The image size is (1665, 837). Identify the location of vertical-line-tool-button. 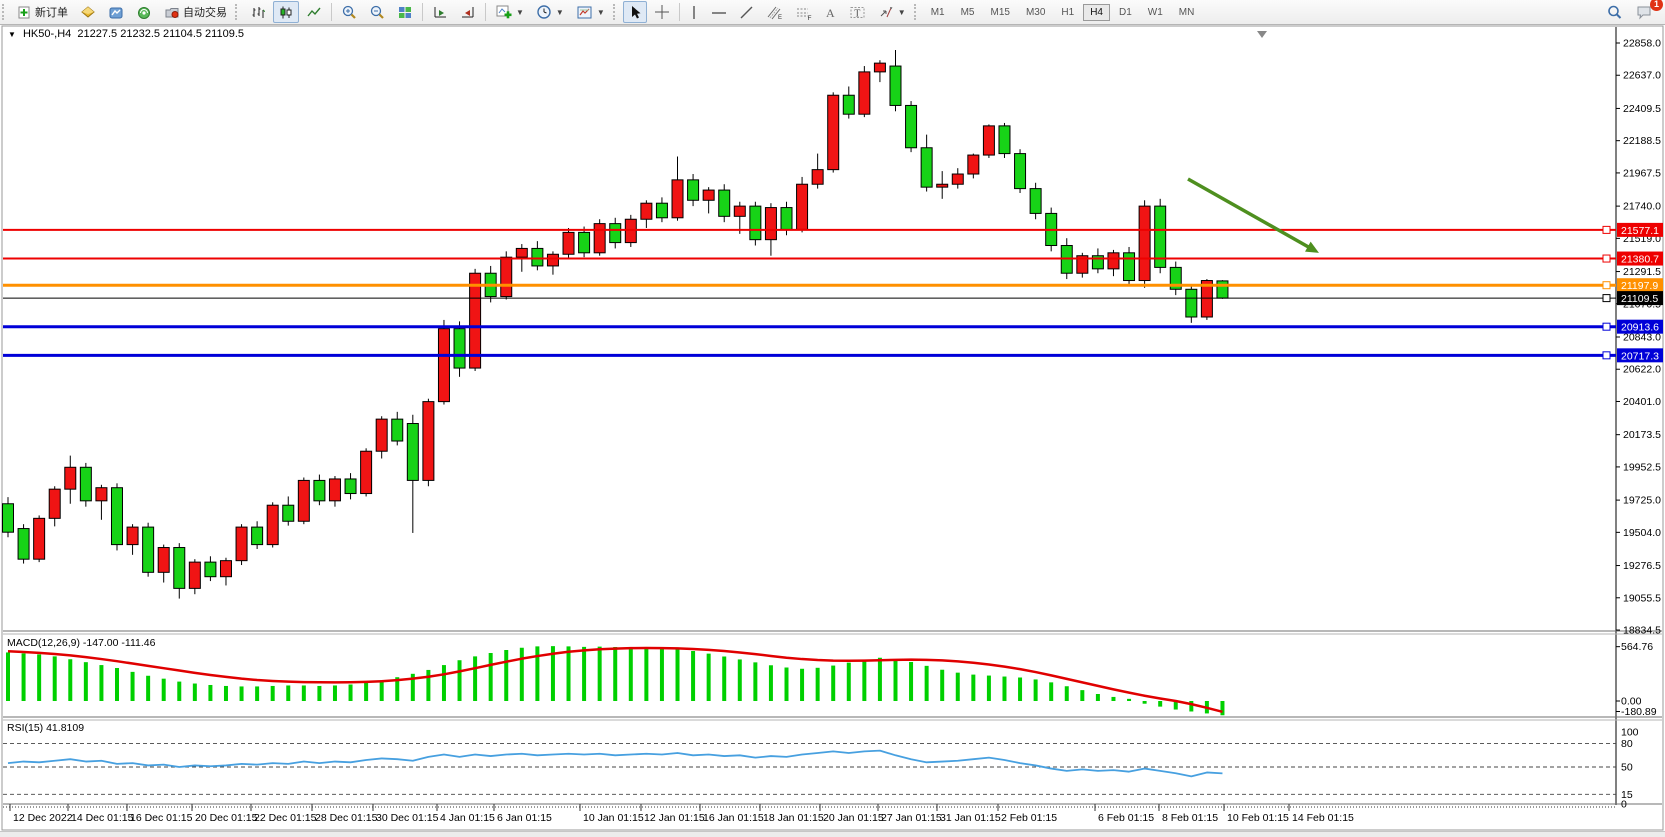
(694, 12).